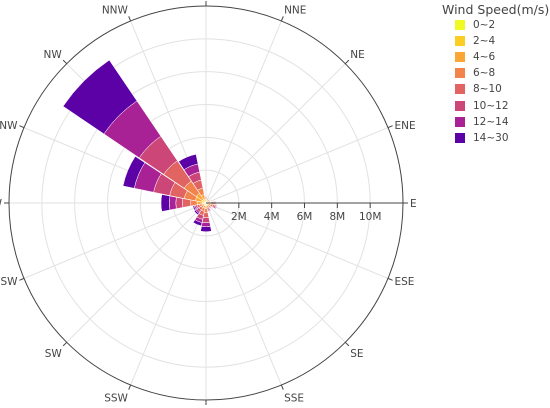 Image resolution: width=550 pixels, height=408 pixels. I want to click on legend-item-0~2: 0~2, so click(494, 25).